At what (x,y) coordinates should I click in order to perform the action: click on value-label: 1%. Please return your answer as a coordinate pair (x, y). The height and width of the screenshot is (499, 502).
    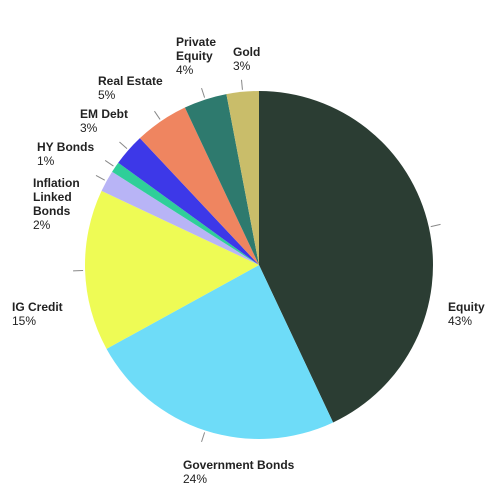
    Looking at the image, I should click on (46, 161).